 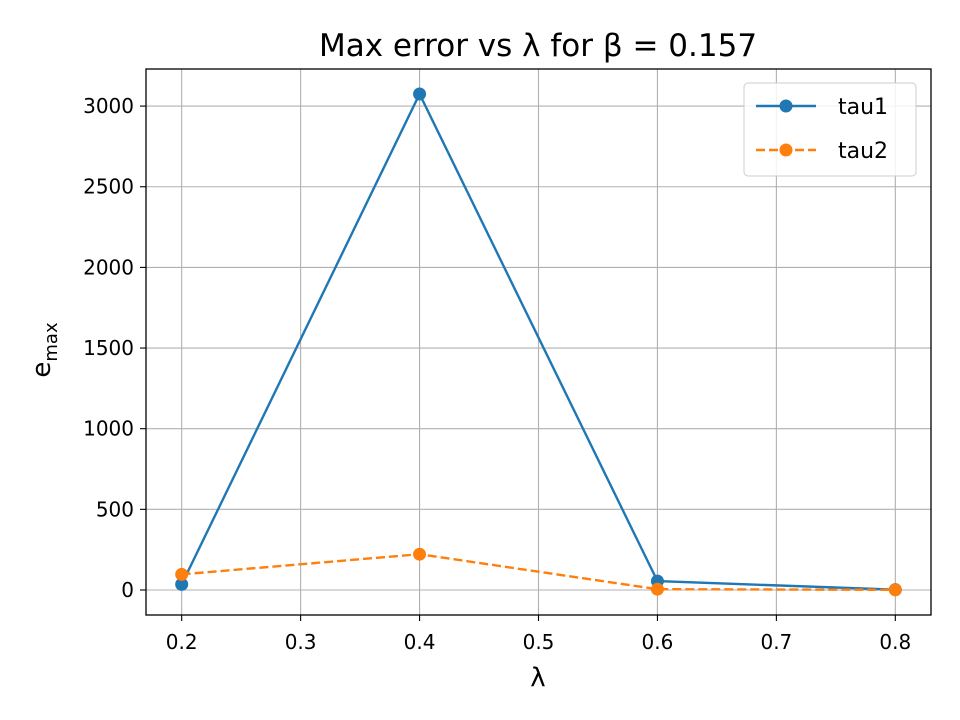 What do you see at coordinates (539, 642) in the screenshot?
I see `x-tick-label: 0.5` at bounding box center [539, 642].